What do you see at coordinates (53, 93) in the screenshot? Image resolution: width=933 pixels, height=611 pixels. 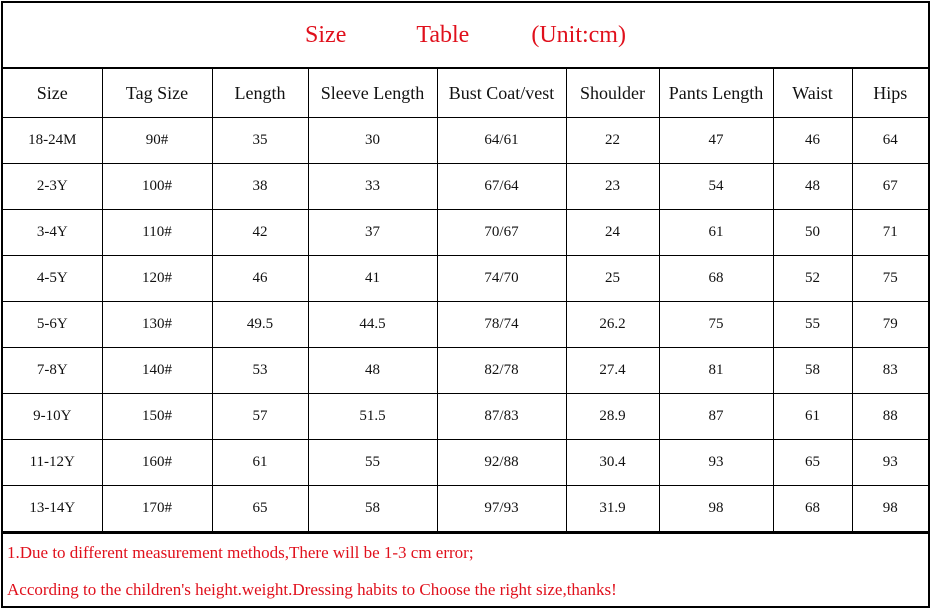 I see `column-header: Size` at bounding box center [53, 93].